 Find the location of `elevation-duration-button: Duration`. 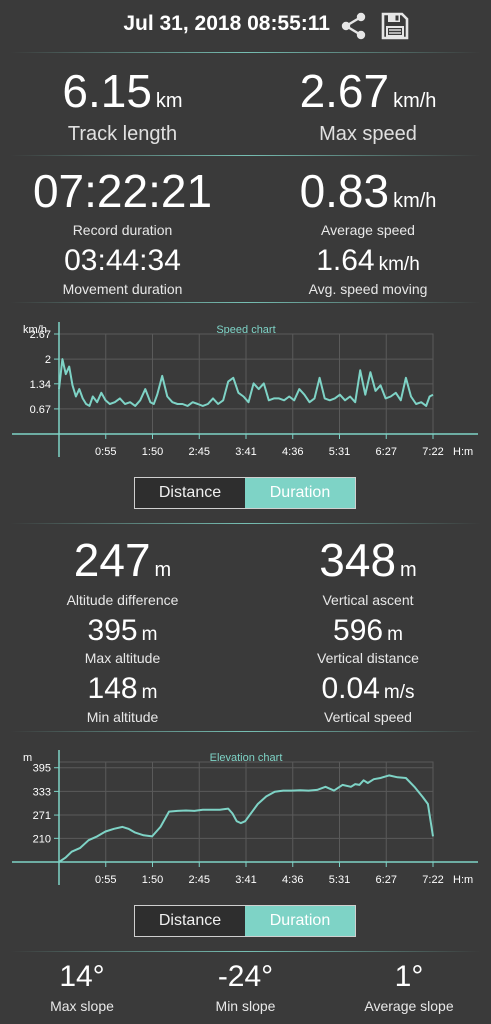

elevation-duration-button: Duration is located at coordinates (300, 921).